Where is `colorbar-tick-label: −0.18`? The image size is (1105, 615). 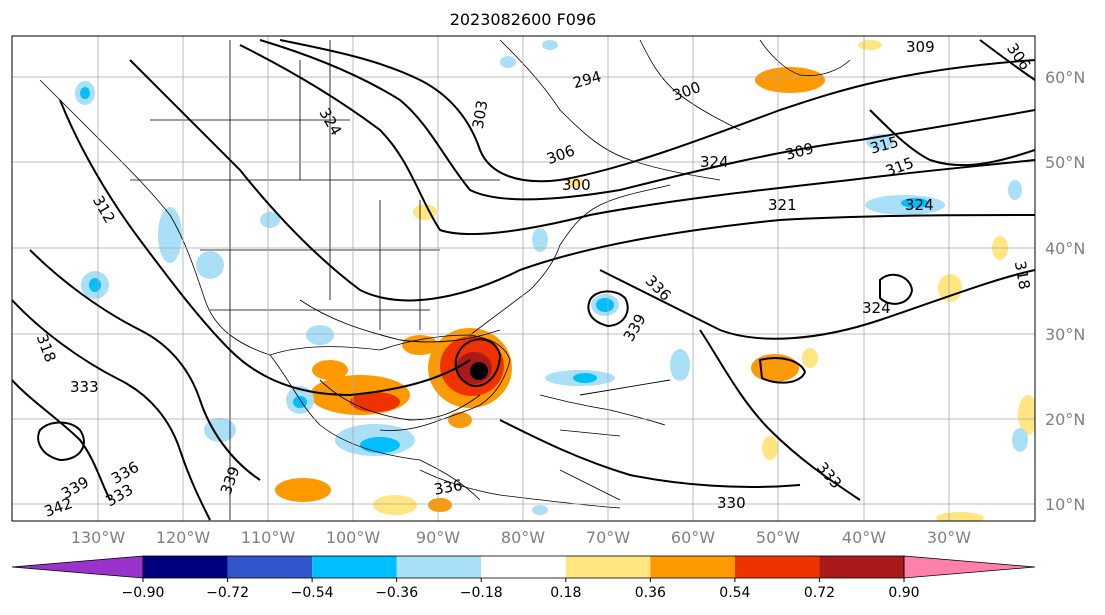
colorbar-tick-label: −0.18 is located at coordinates (481, 593).